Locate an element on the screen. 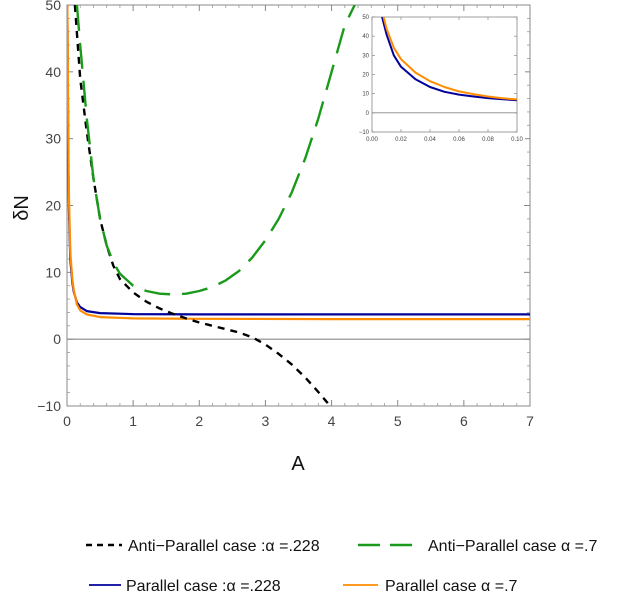 Image resolution: width=624 pixels, height=604 pixels. inset-plot: 0.00 0.02 0.04 0.06 0.08 0.10 −10 0 10 20 30 40 50 is located at coordinates (438, 81).